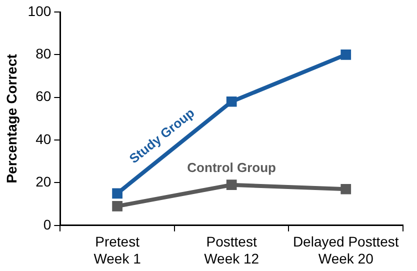  I want to click on y-tick-label: 40, so click(44, 138).